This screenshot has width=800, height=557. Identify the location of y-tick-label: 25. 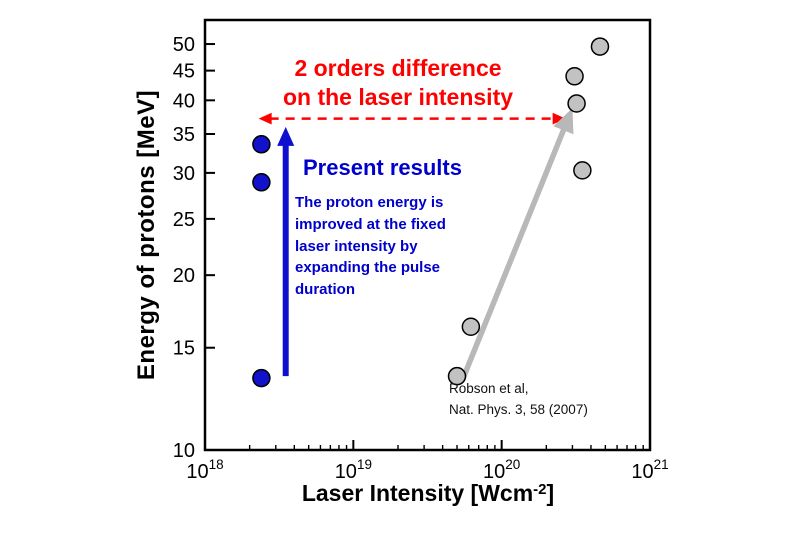
(184, 220).